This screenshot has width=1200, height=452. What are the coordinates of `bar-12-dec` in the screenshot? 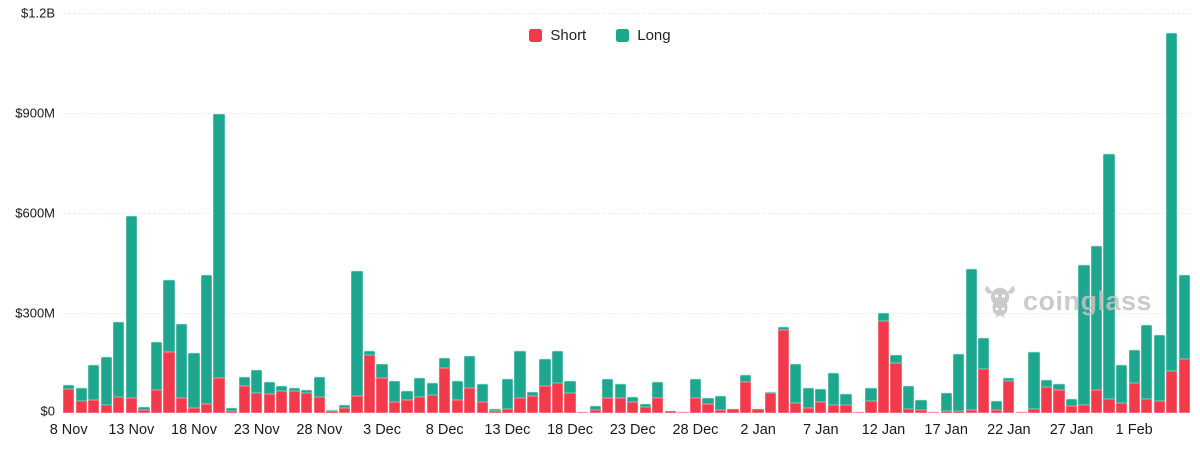 It's located at (495, 410).